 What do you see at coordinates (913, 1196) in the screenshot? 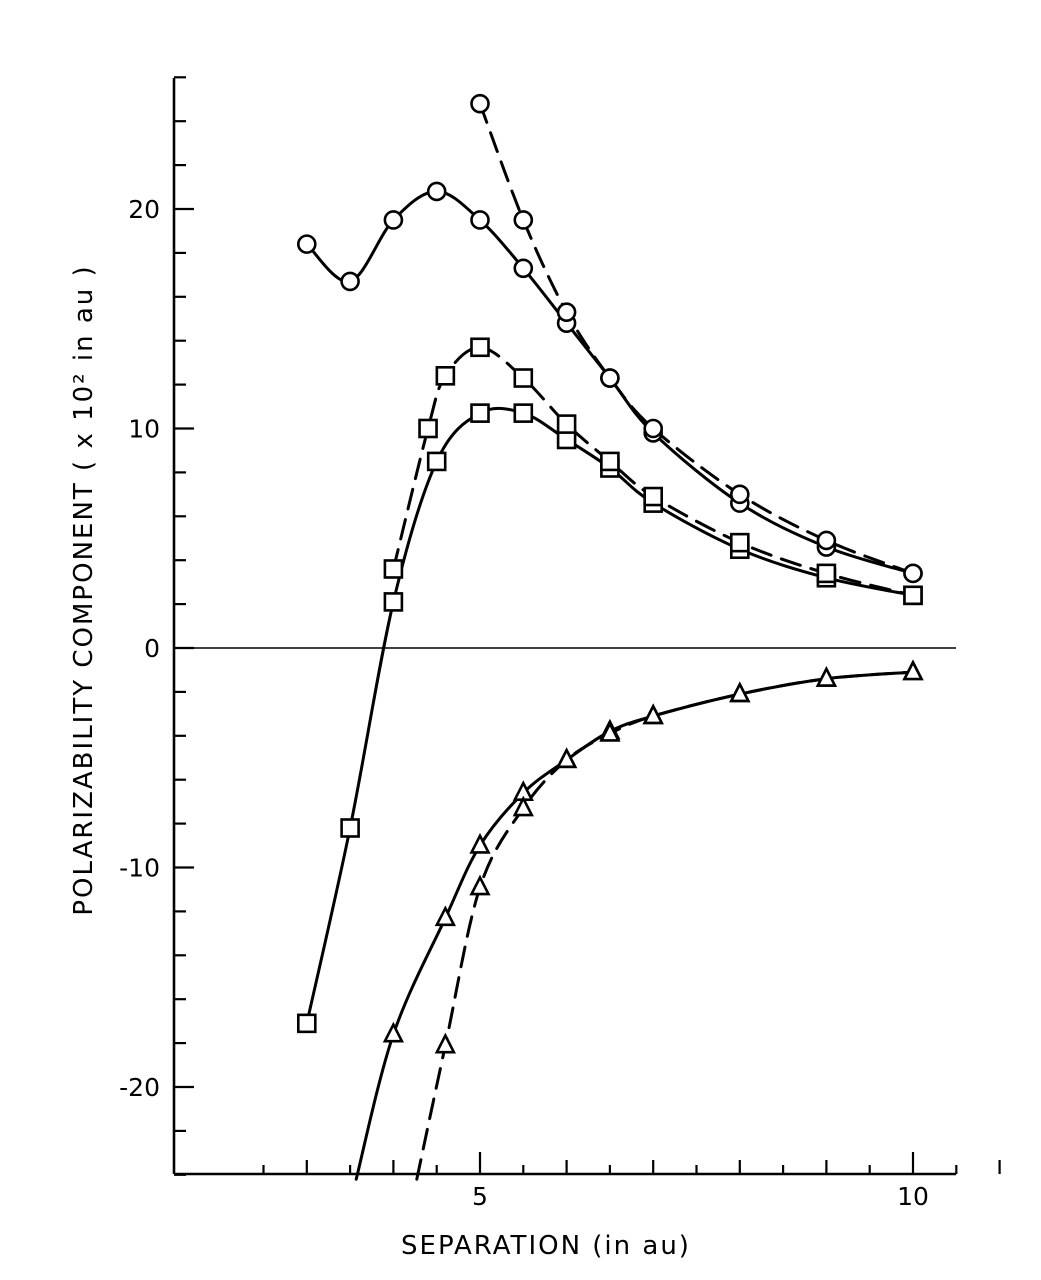
I see `x-tick-label: 10` at bounding box center [913, 1196].